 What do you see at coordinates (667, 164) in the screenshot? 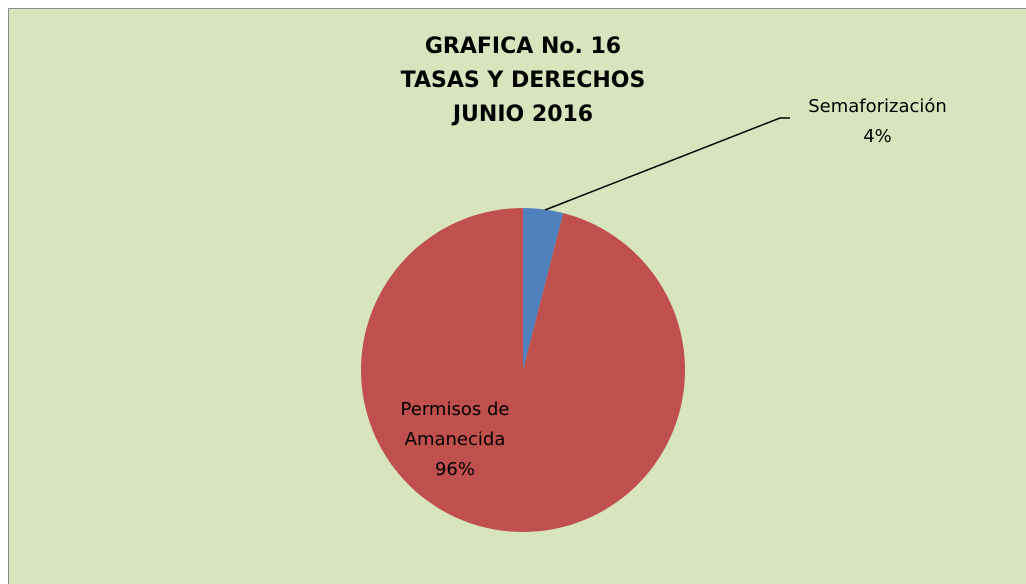
I see `leader-line` at bounding box center [667, 164].